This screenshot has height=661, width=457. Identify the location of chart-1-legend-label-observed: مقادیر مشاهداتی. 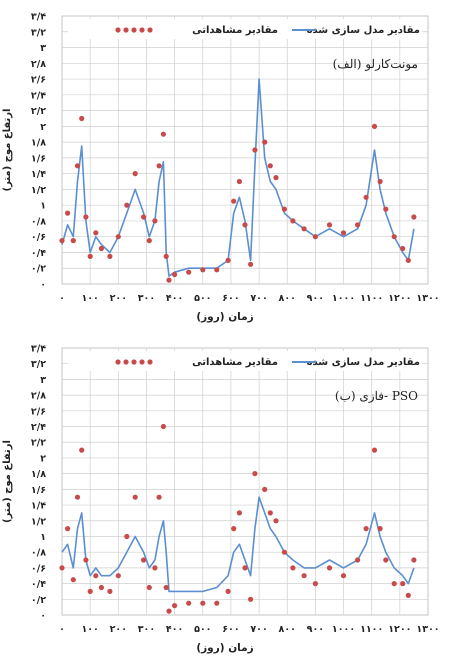
(235, 362).